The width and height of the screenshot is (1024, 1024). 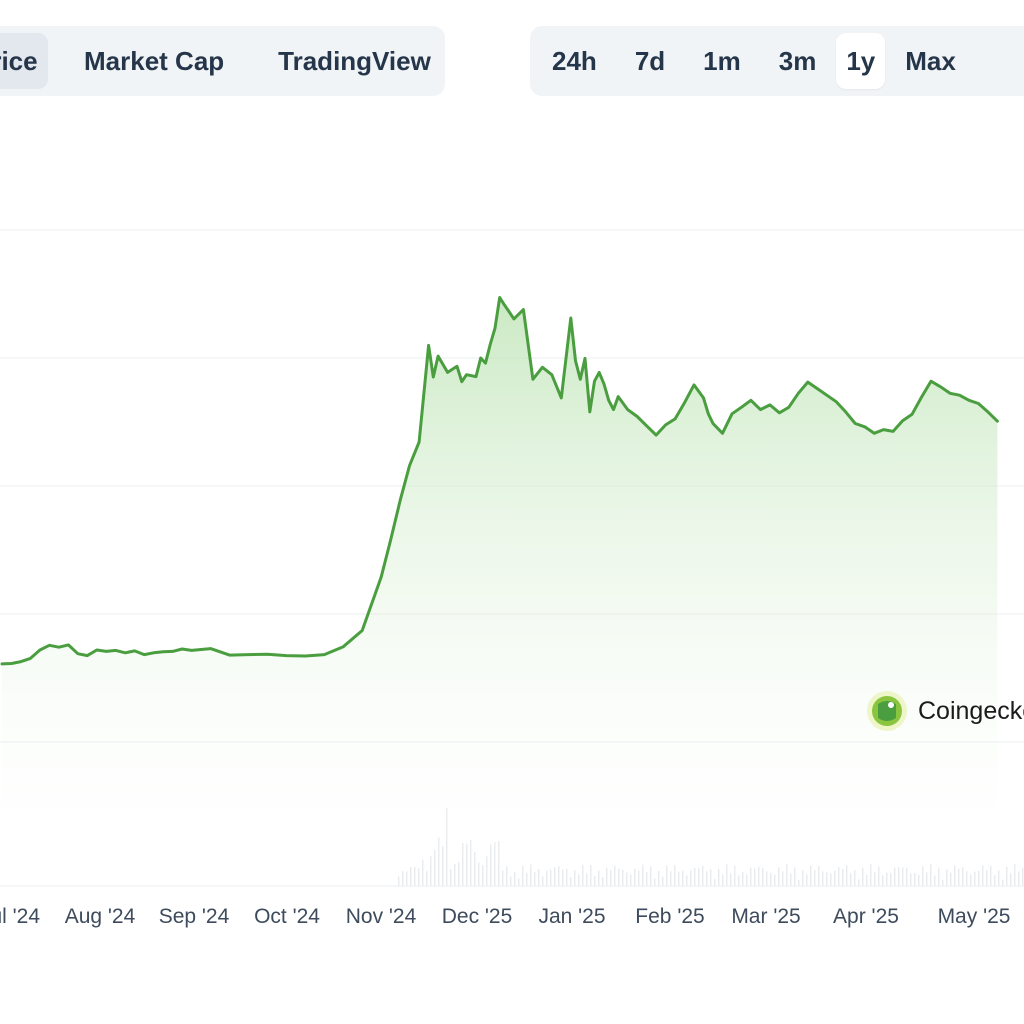 I want to click on range-1y: 1y, so click(x=861, y=61).